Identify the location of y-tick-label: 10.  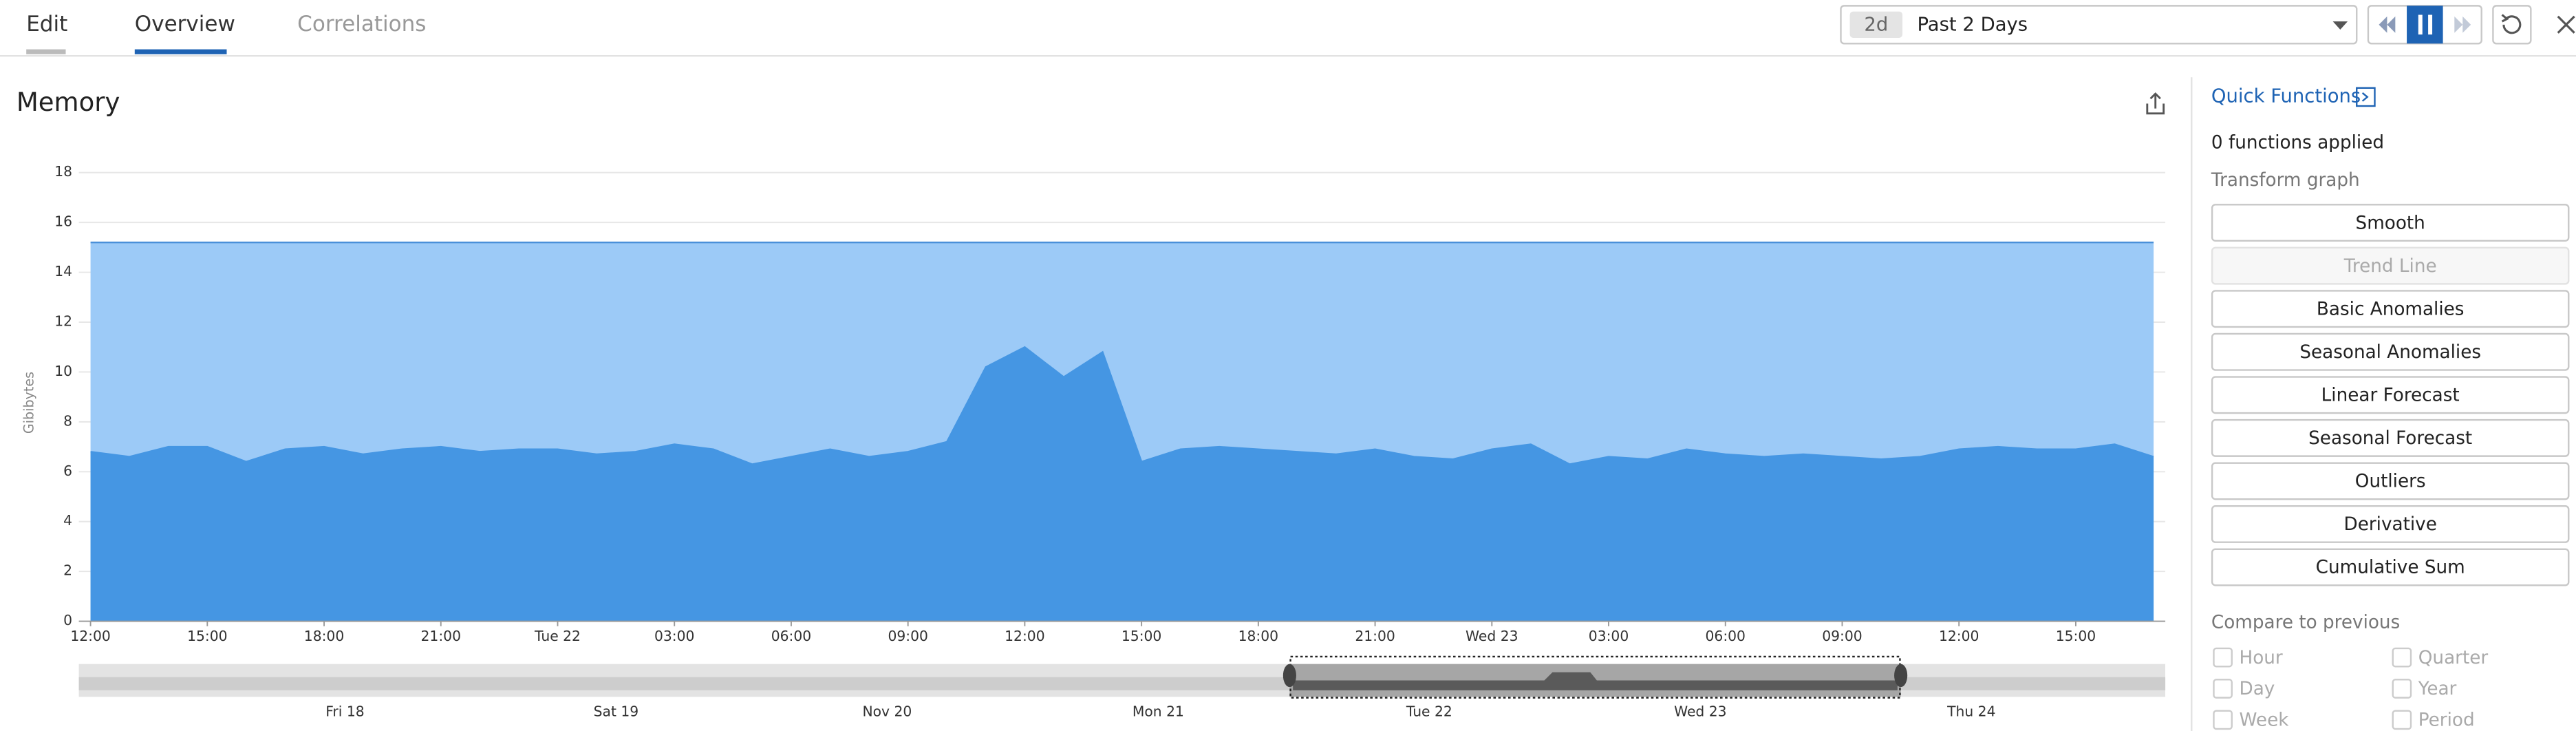
(63, 371).